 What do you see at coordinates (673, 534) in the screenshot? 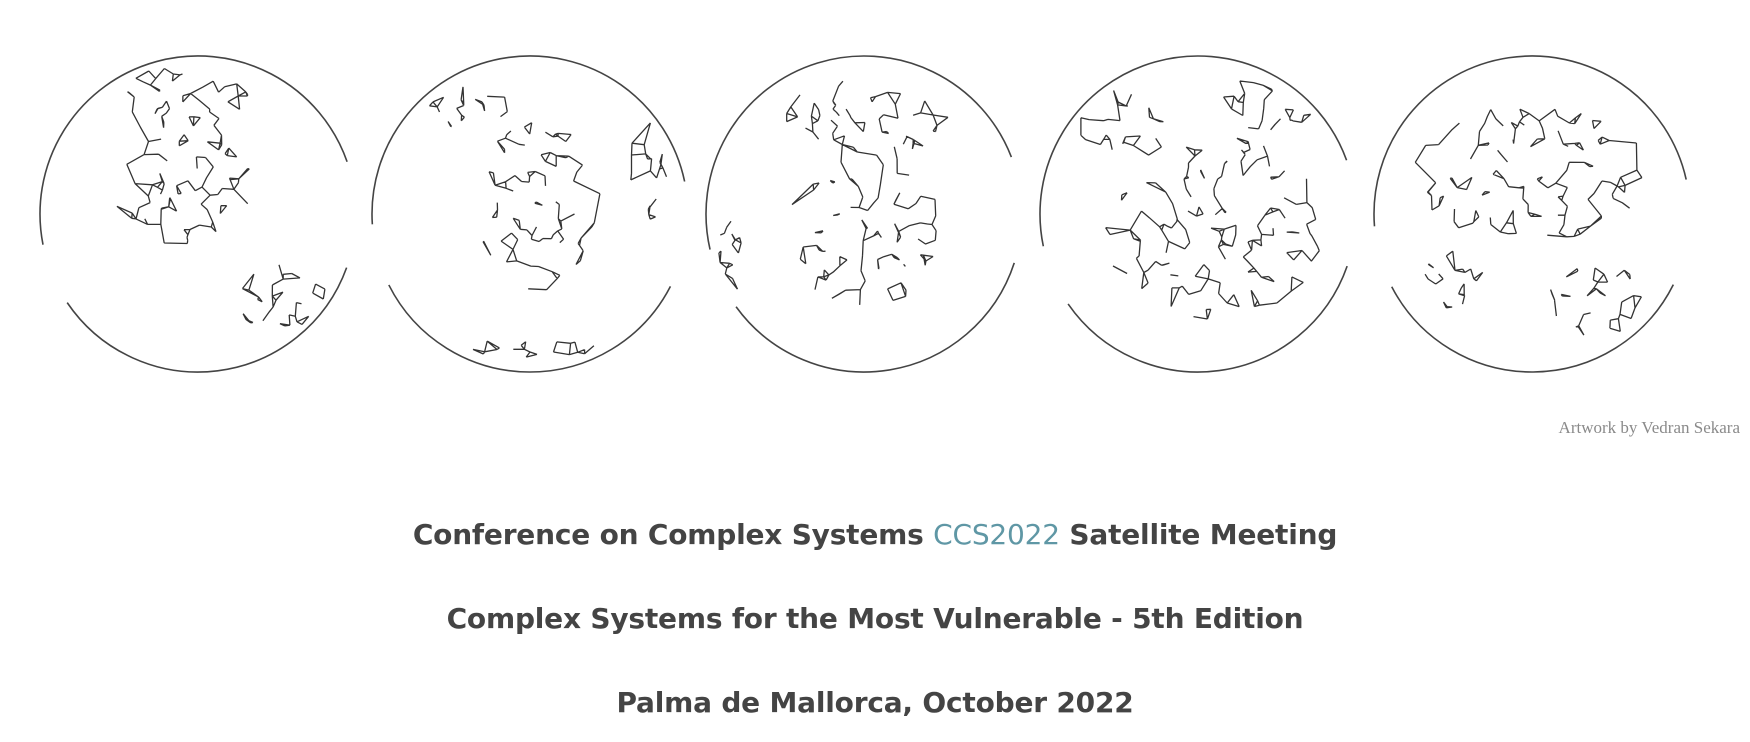
I see `conference-title-prefix: Conference on Complex Systems` at bounding box center [673, 534].